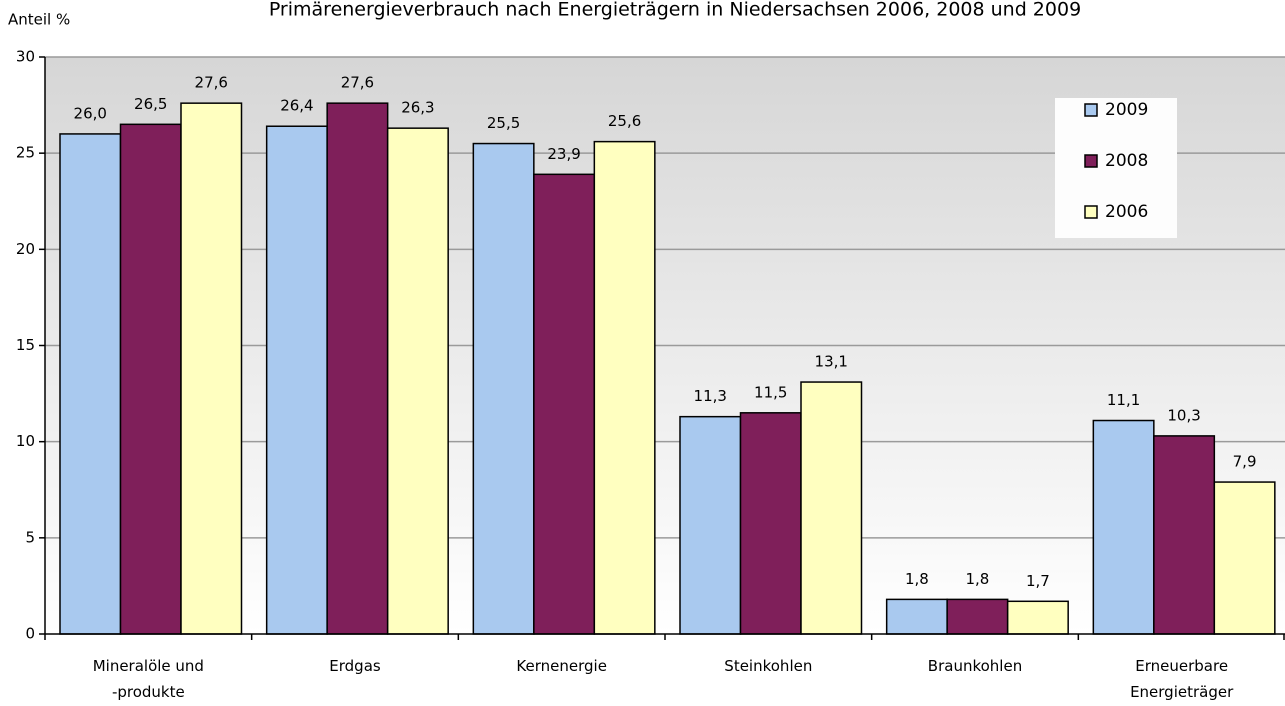  What do you see at coordinates (1038, 581) in the screenshot?
I see `value-label: 1,7` at bounding box center [1038, 581].